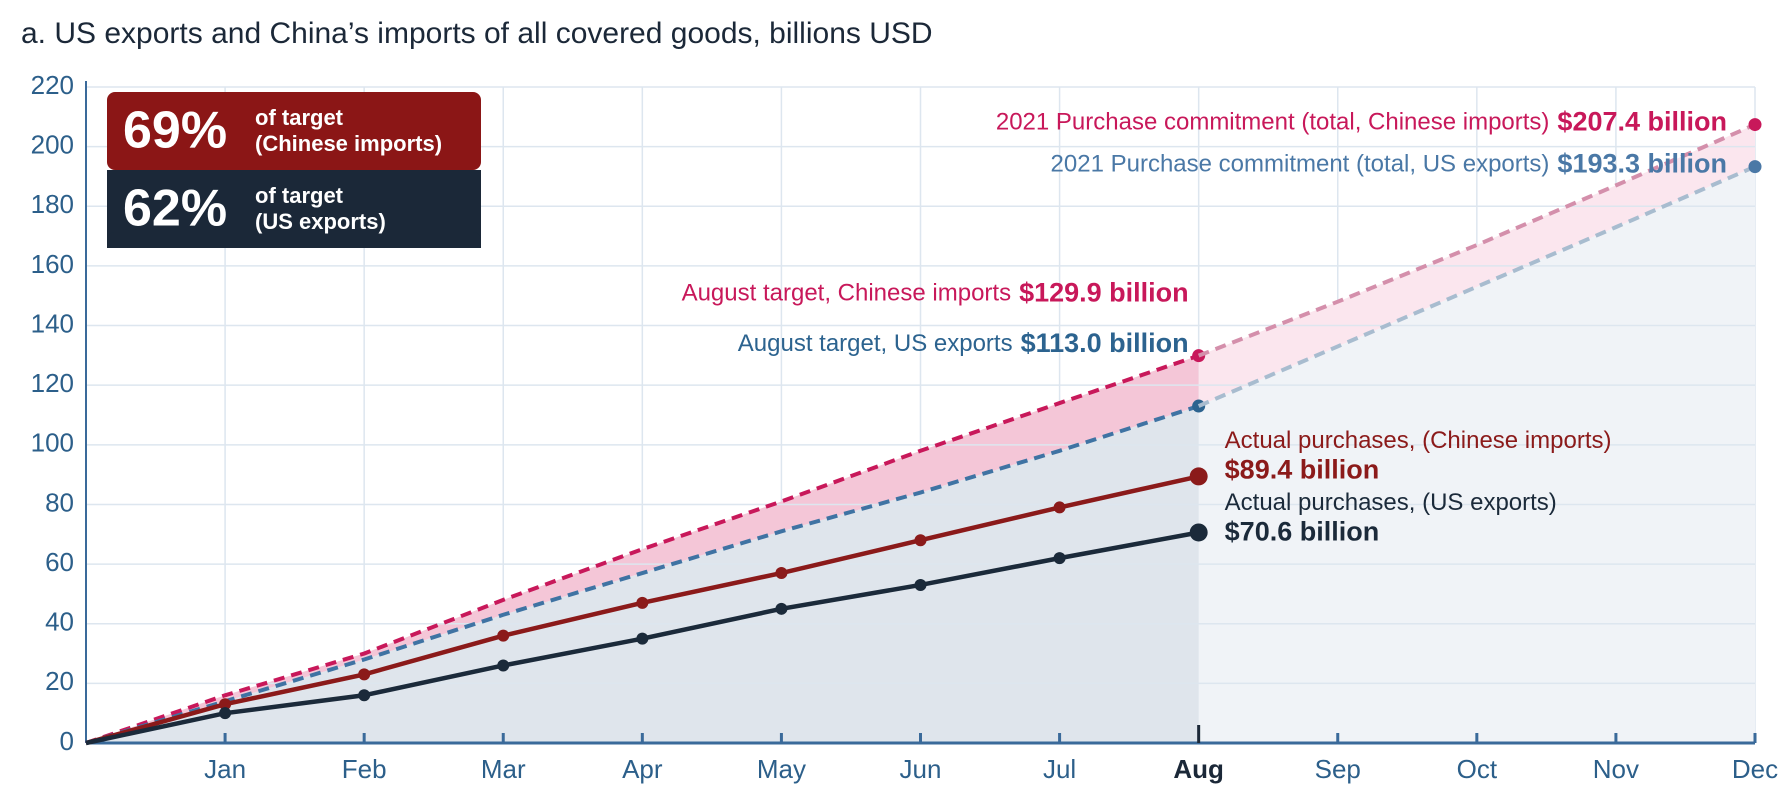 Image resolution: width=1790 pixels, height=797 pixels. What do you see at coordinates (320, 221) in the screenshot?
I see `summary-line: (US exports)` at bounding box center [320, 221].